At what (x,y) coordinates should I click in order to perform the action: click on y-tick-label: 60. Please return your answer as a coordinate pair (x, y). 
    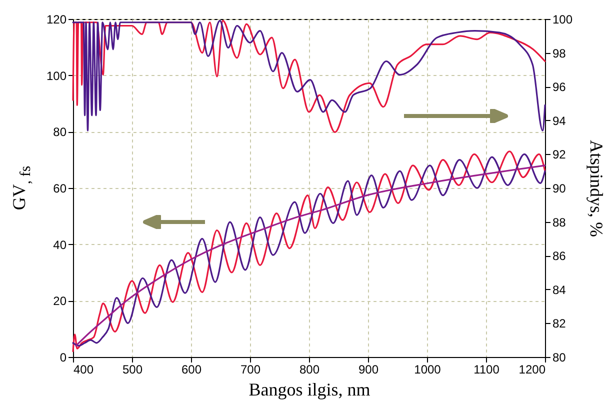
    Looking at the image, I should click on (60, 189).